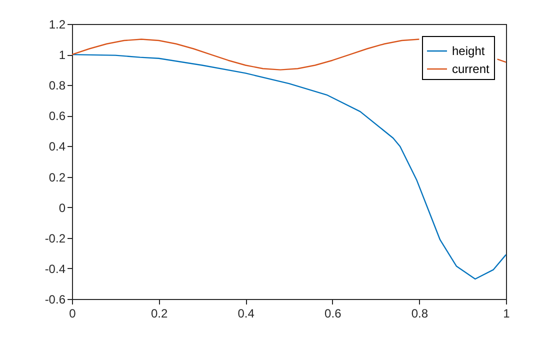 Image resolution: width=560 pixels, height=337 pixels. Describe the element at coordinates (62, 207) in the screenshot. I see `y-tick-label: 0` at that location.